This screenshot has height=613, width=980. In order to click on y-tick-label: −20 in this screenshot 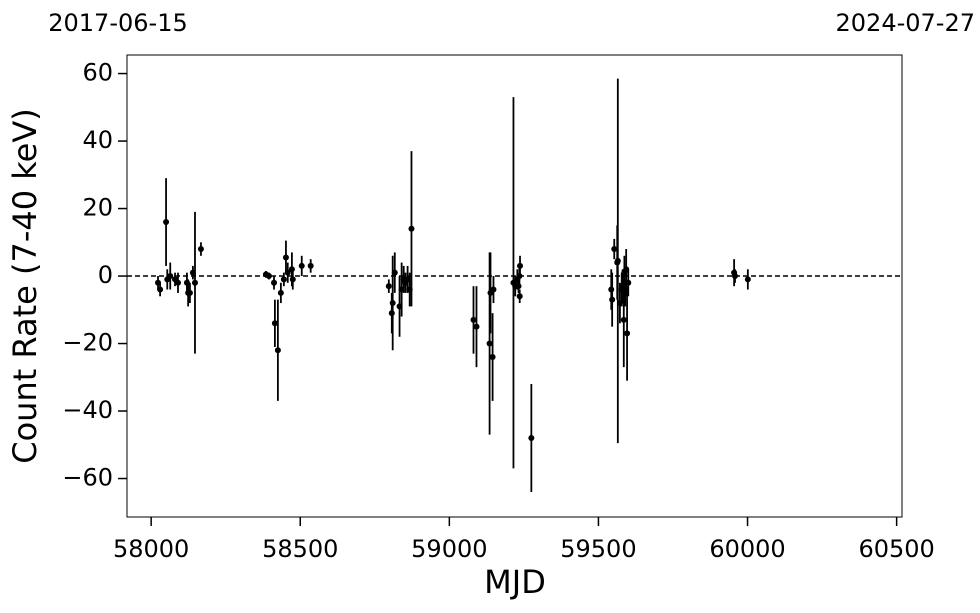, I will do `click(87, 343)`.